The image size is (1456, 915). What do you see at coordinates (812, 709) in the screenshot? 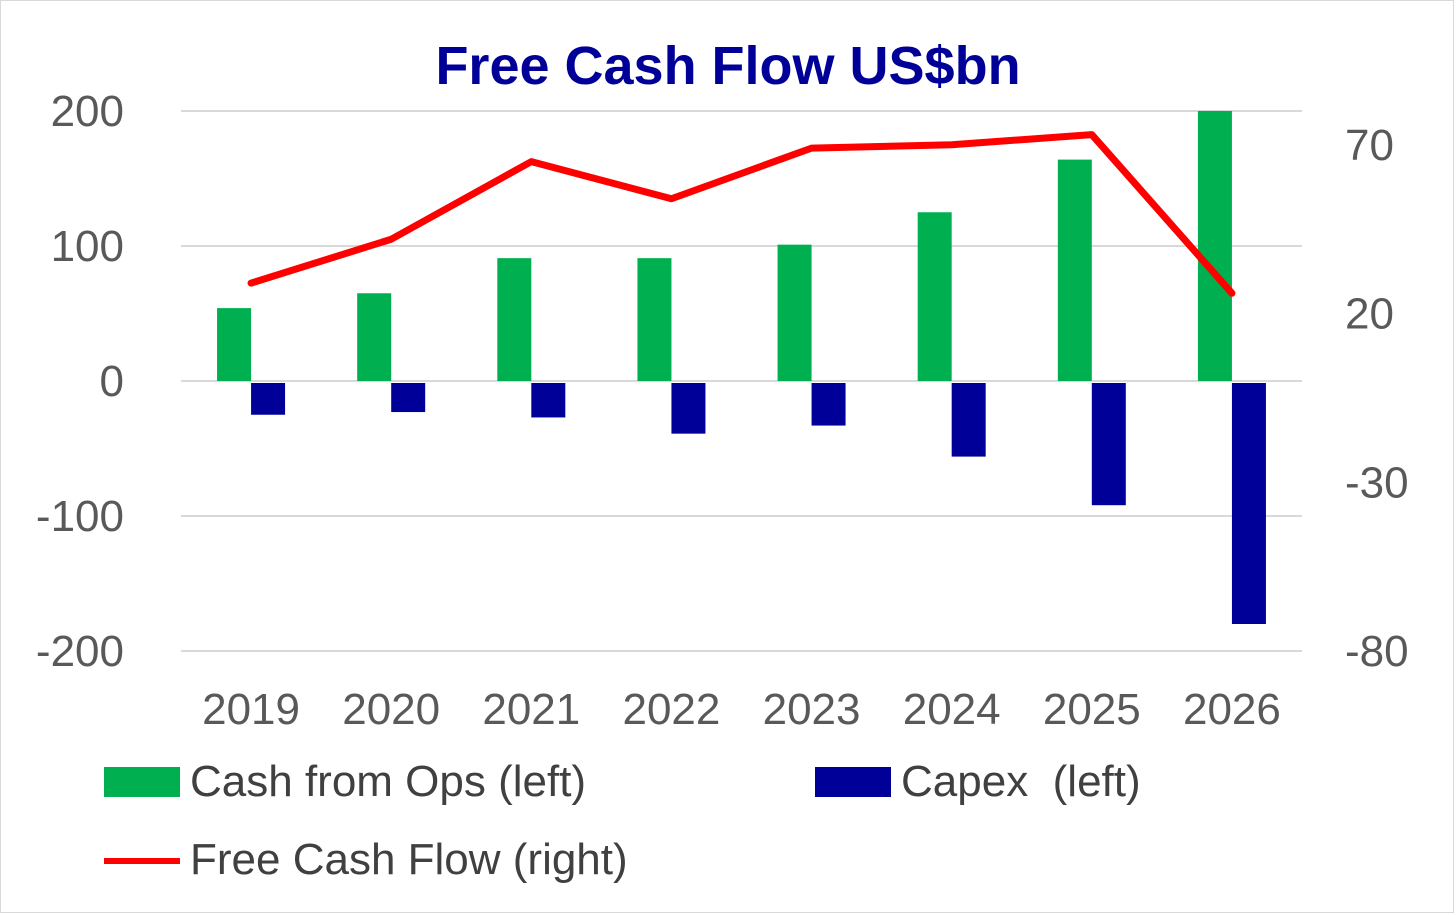
I see `category-tick-label: 2023` at bounding box center [812, 709].